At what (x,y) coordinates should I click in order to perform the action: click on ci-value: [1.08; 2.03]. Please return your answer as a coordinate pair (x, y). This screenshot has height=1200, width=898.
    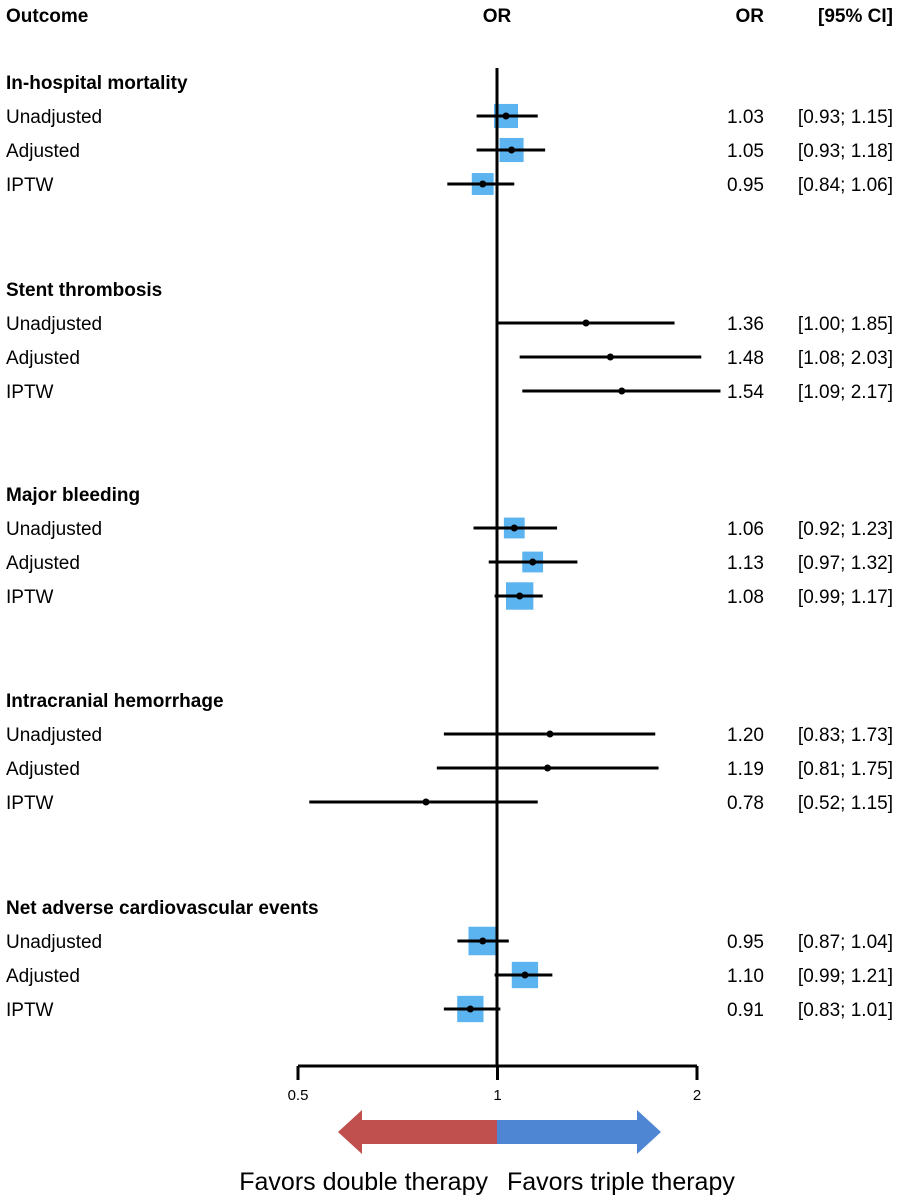
    Looking at the image, I should click on (845, 358).